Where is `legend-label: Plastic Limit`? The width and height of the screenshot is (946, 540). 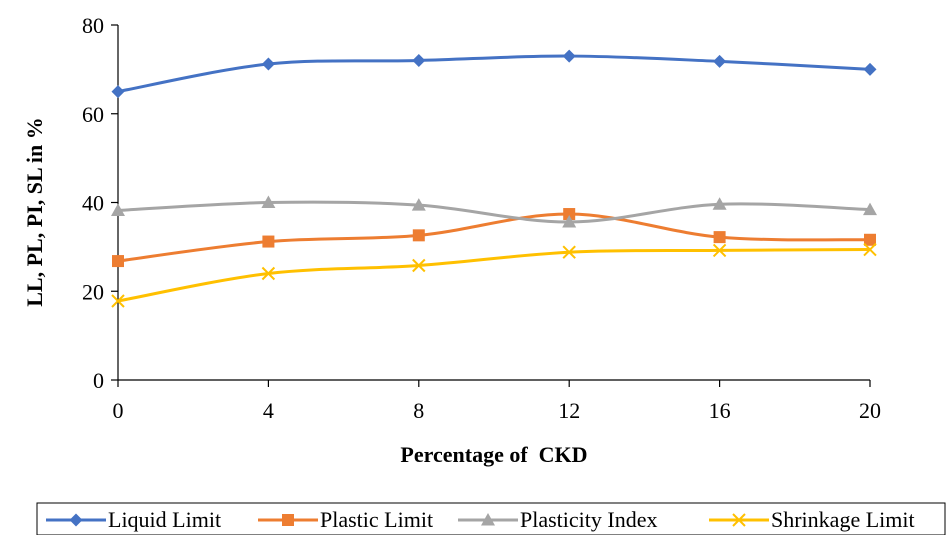
legend-label: Plastic Limit is located at coordinates (376, 519).